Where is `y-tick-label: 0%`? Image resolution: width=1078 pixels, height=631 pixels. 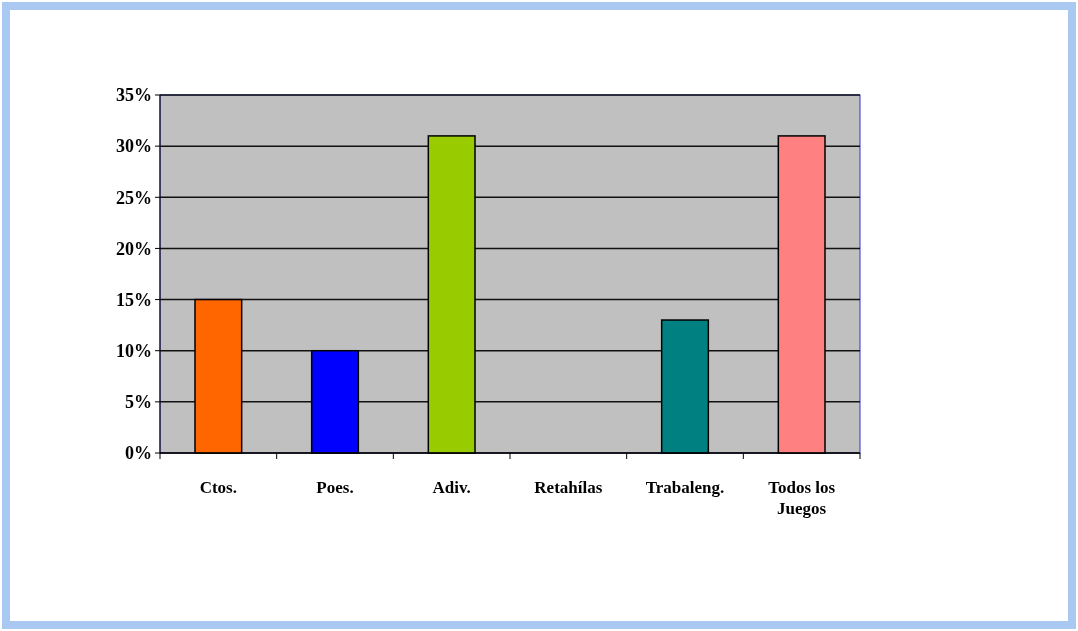
y-tick-label: 0% is located at coordinates (138, 453).